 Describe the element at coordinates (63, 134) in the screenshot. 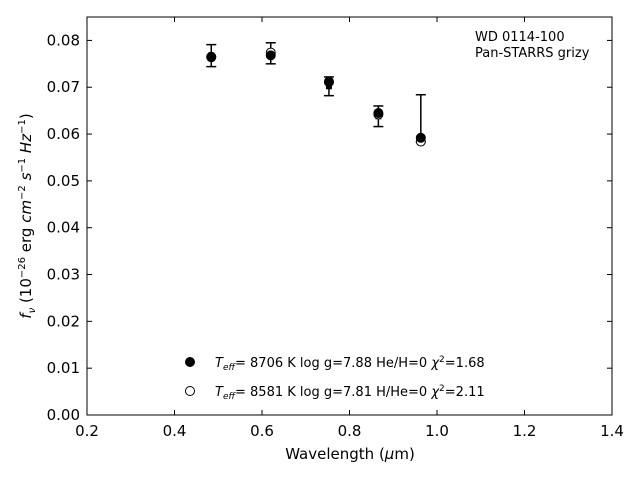

I see `y-tick-label: 0.06` at that location.